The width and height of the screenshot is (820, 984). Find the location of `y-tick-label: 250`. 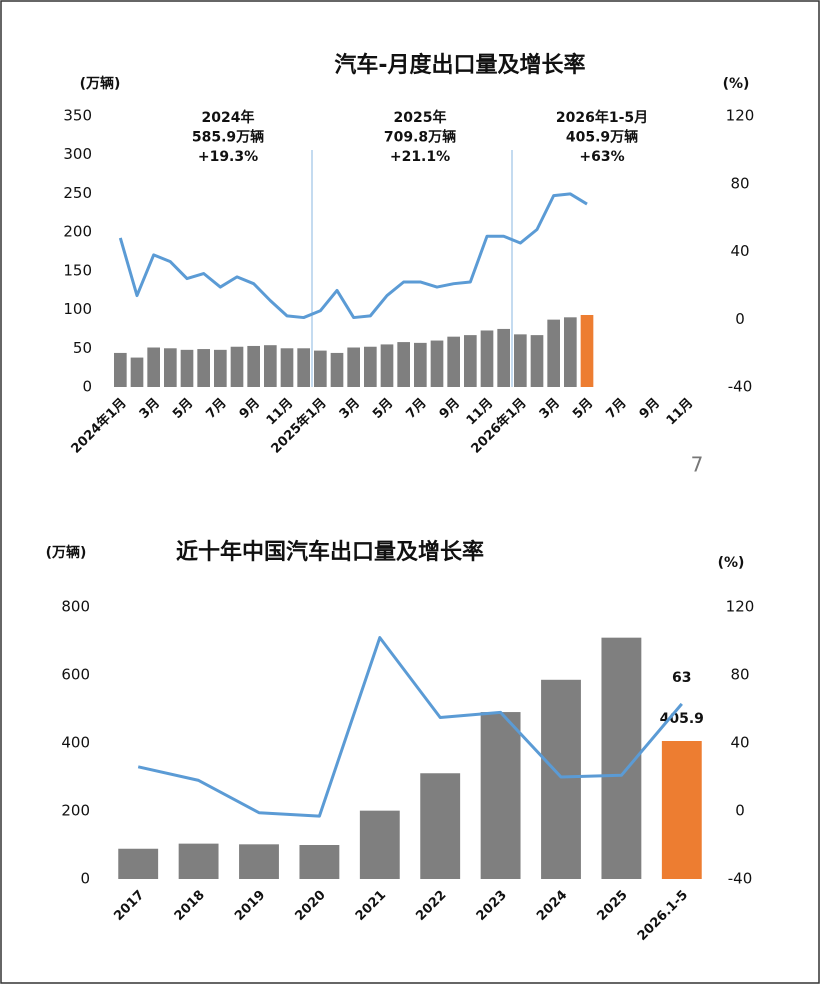

y-tick-label: 250 is located at coordinates (77, 193).